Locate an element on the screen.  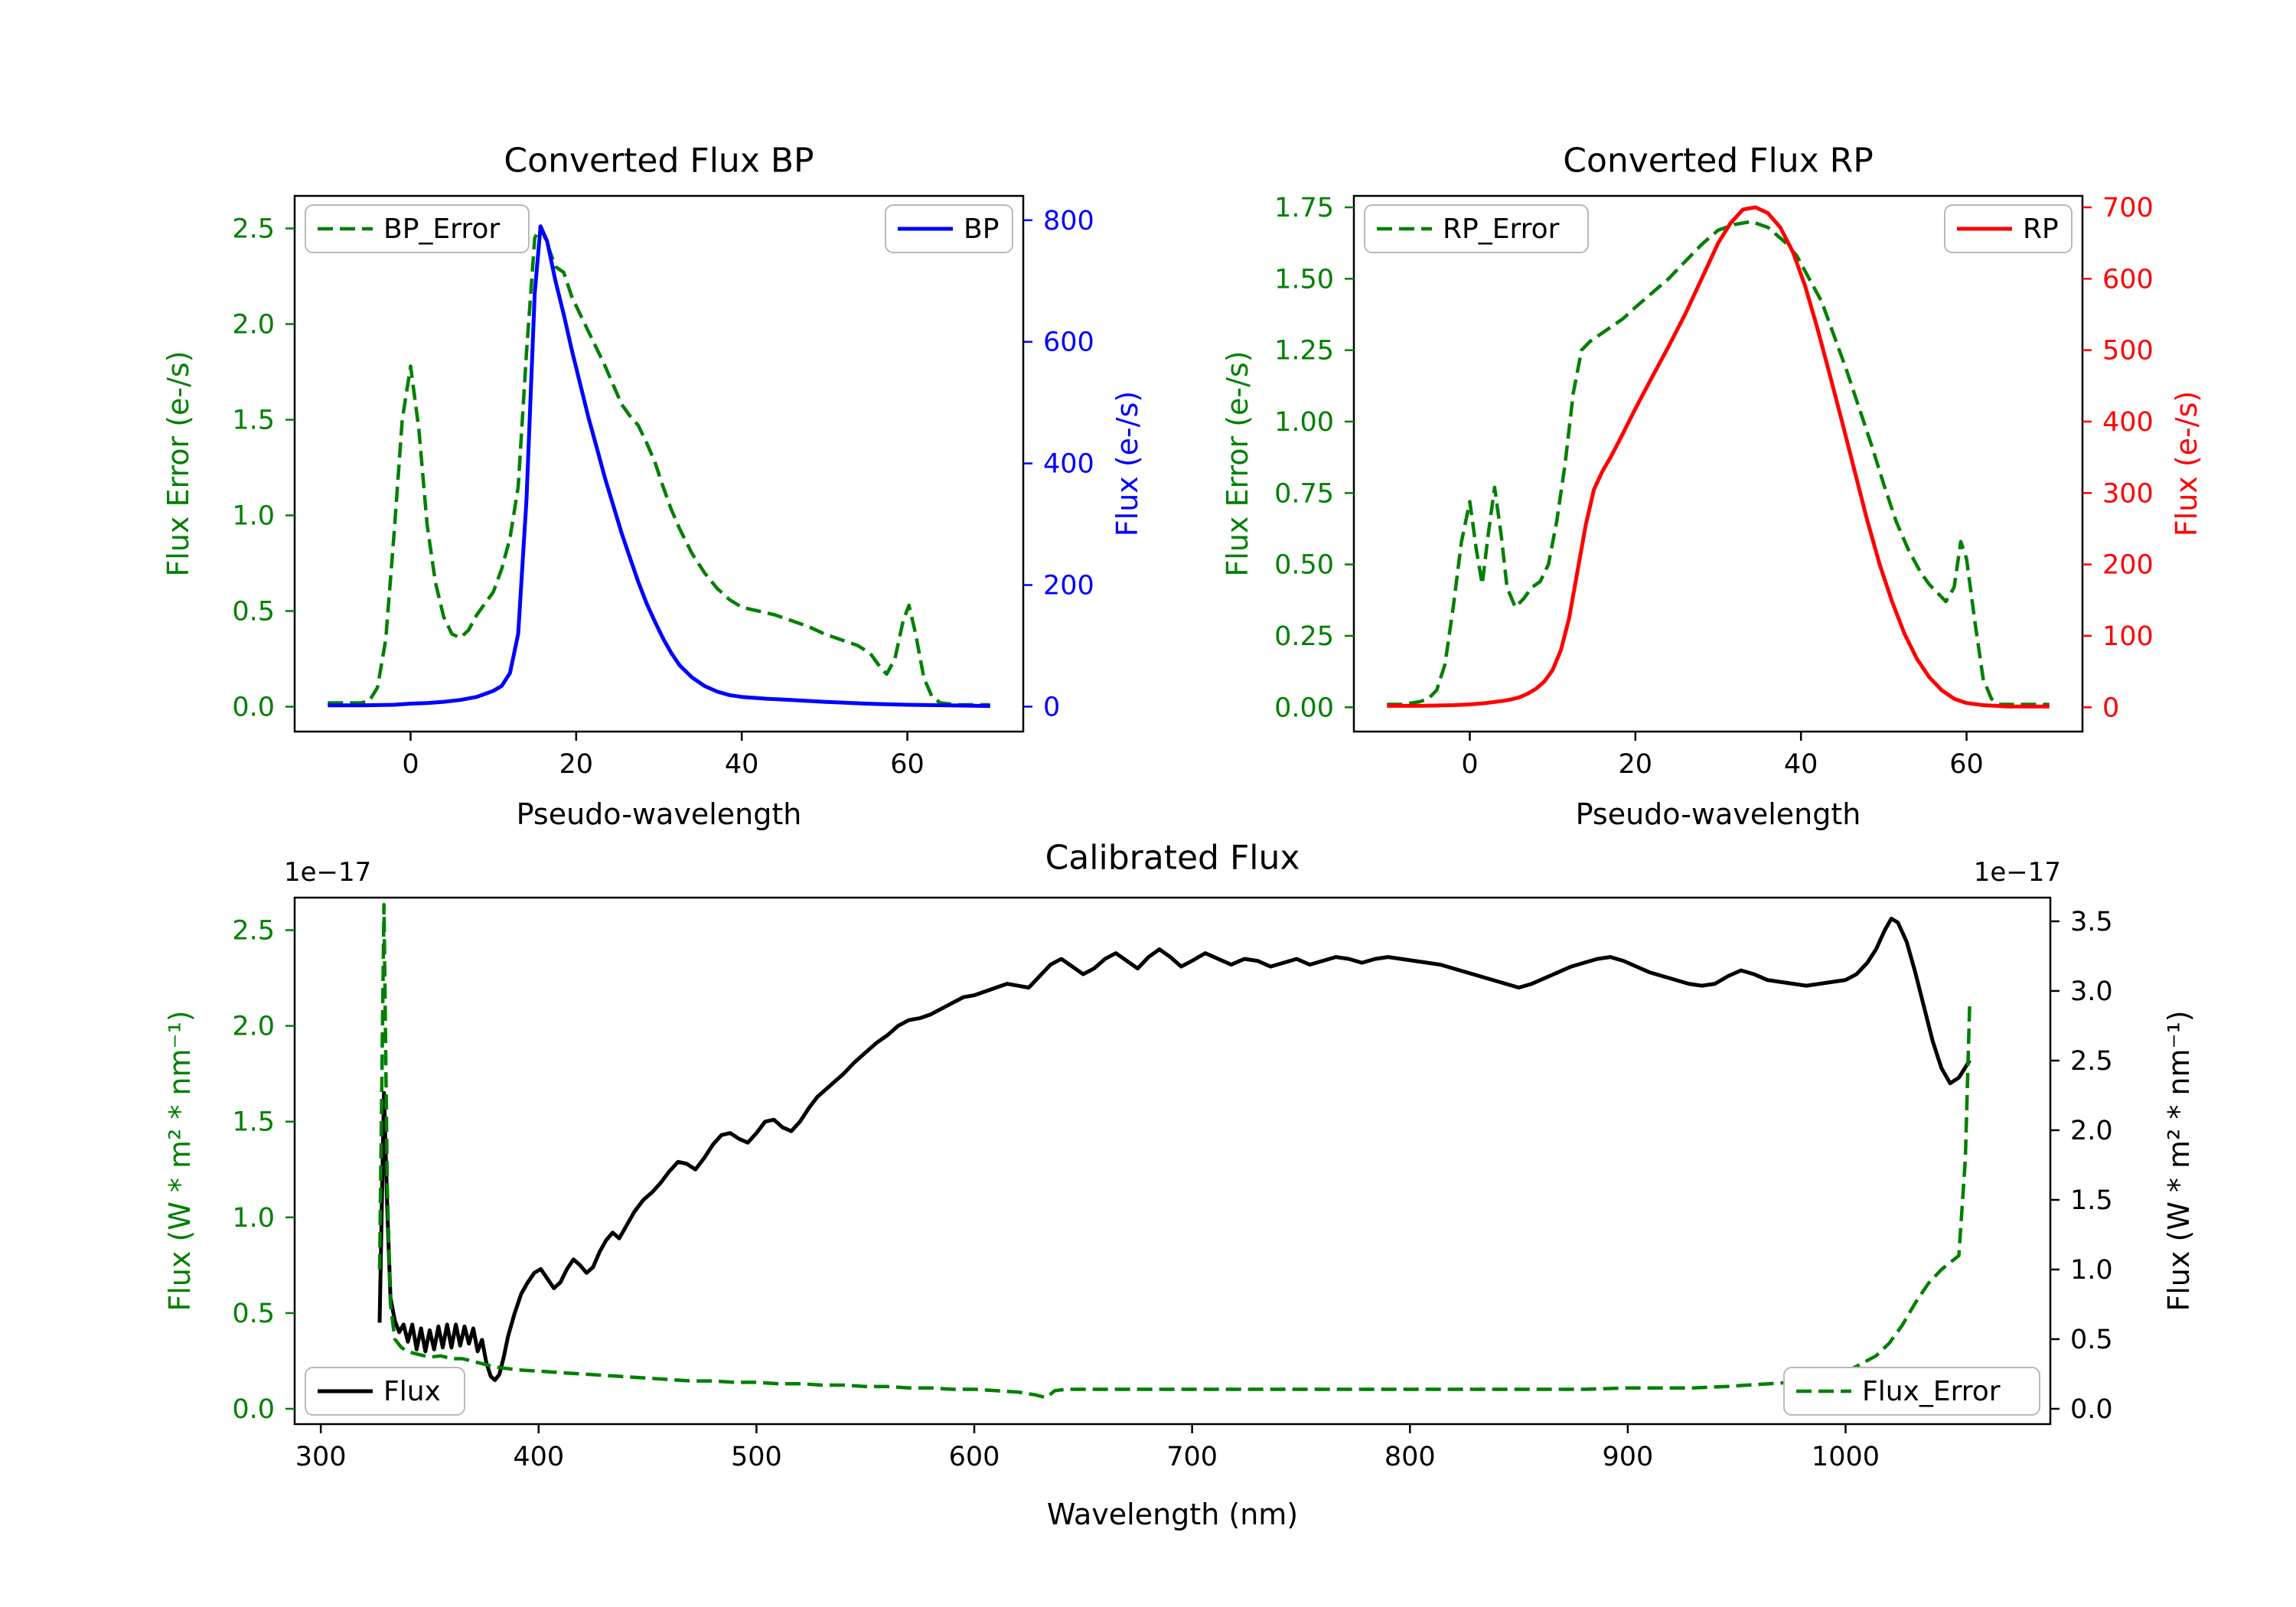
chart-calibrated-title: Calibrated Flux is located at coordinates (1172, 858).